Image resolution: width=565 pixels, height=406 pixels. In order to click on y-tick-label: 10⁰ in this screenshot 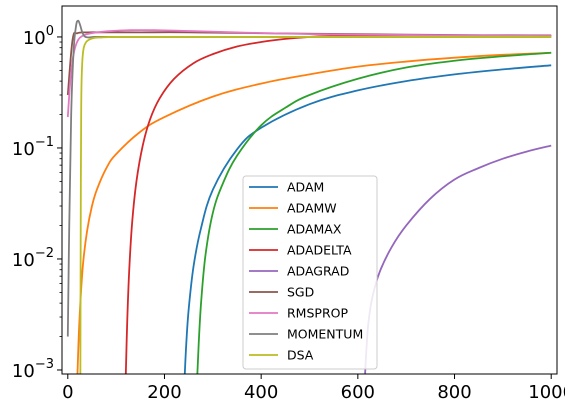, I will do `click(38, 36)`.